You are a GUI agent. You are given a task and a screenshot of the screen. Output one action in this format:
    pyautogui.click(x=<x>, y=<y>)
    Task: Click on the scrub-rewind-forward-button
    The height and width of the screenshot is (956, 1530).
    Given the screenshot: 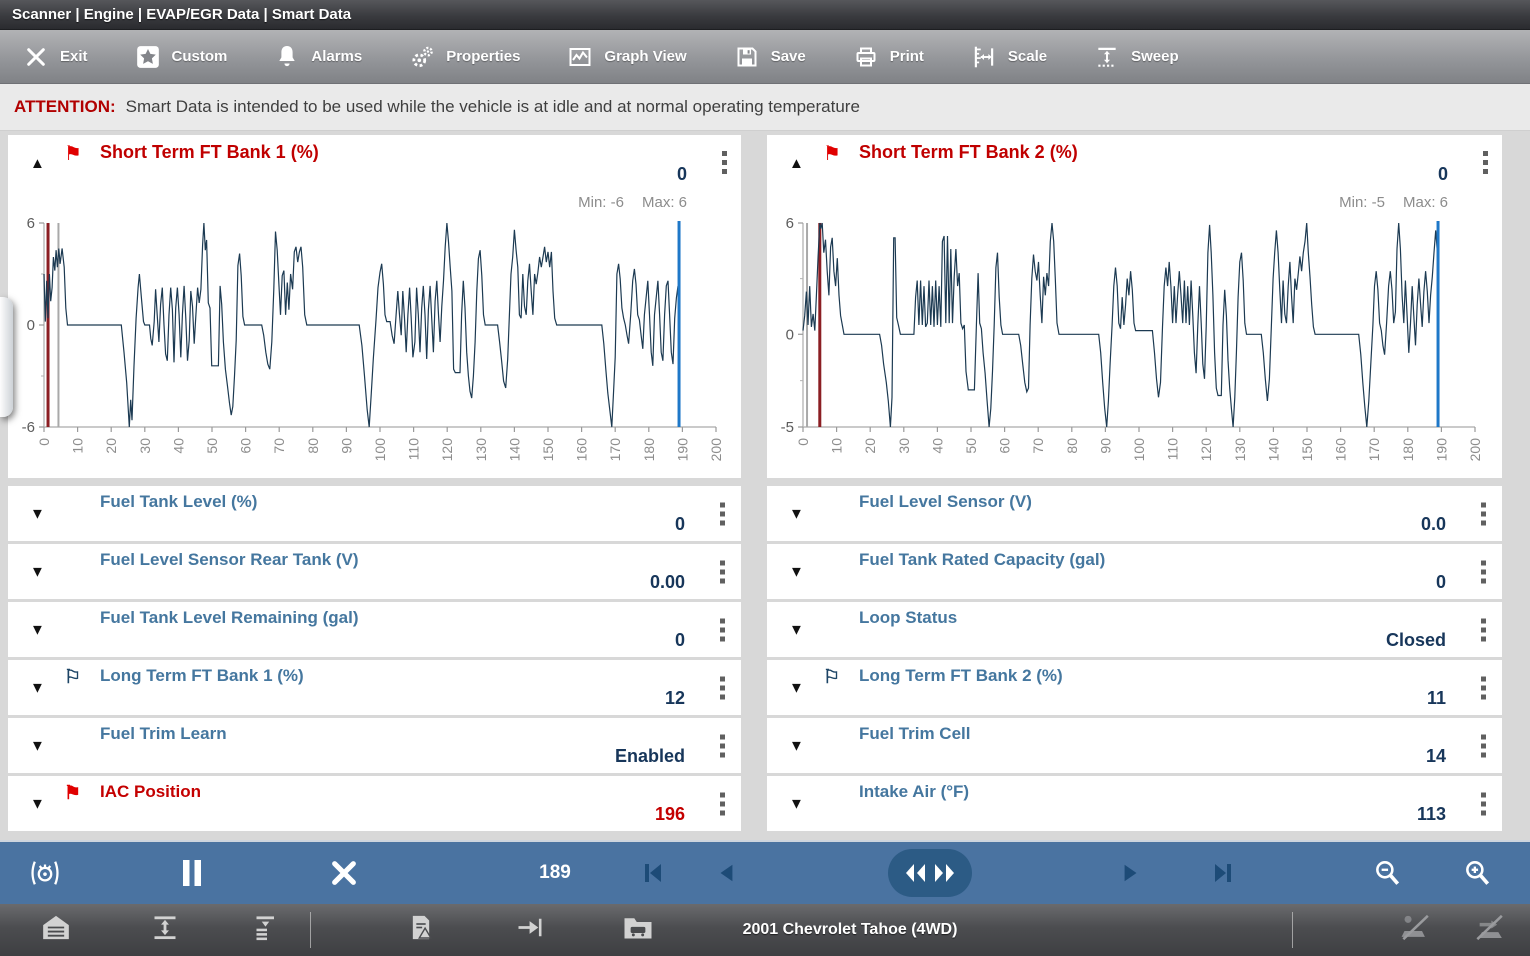 What is the action you would take?
    pyautogui.click(x=930, y=873)
    